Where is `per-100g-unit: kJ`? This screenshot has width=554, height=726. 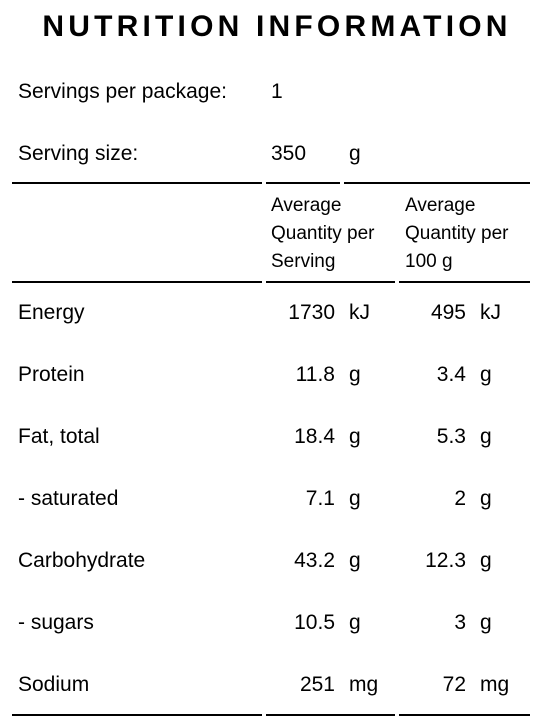 per-100g-unit: kJ is located at coordinates (490, 312).